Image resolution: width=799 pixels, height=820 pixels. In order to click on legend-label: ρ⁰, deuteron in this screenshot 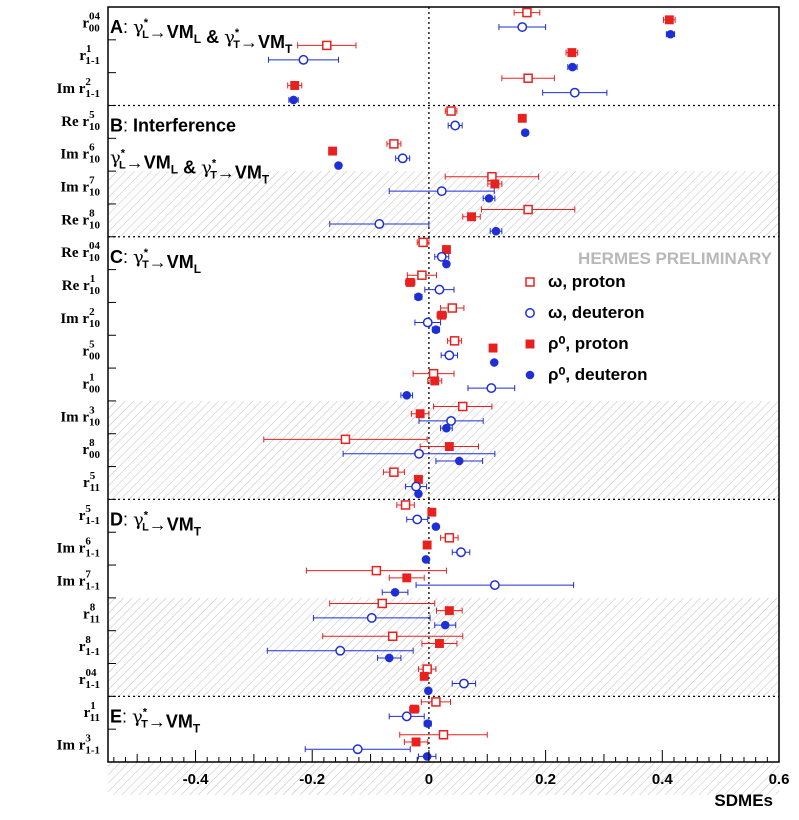, I will do `click(598, 374)`.